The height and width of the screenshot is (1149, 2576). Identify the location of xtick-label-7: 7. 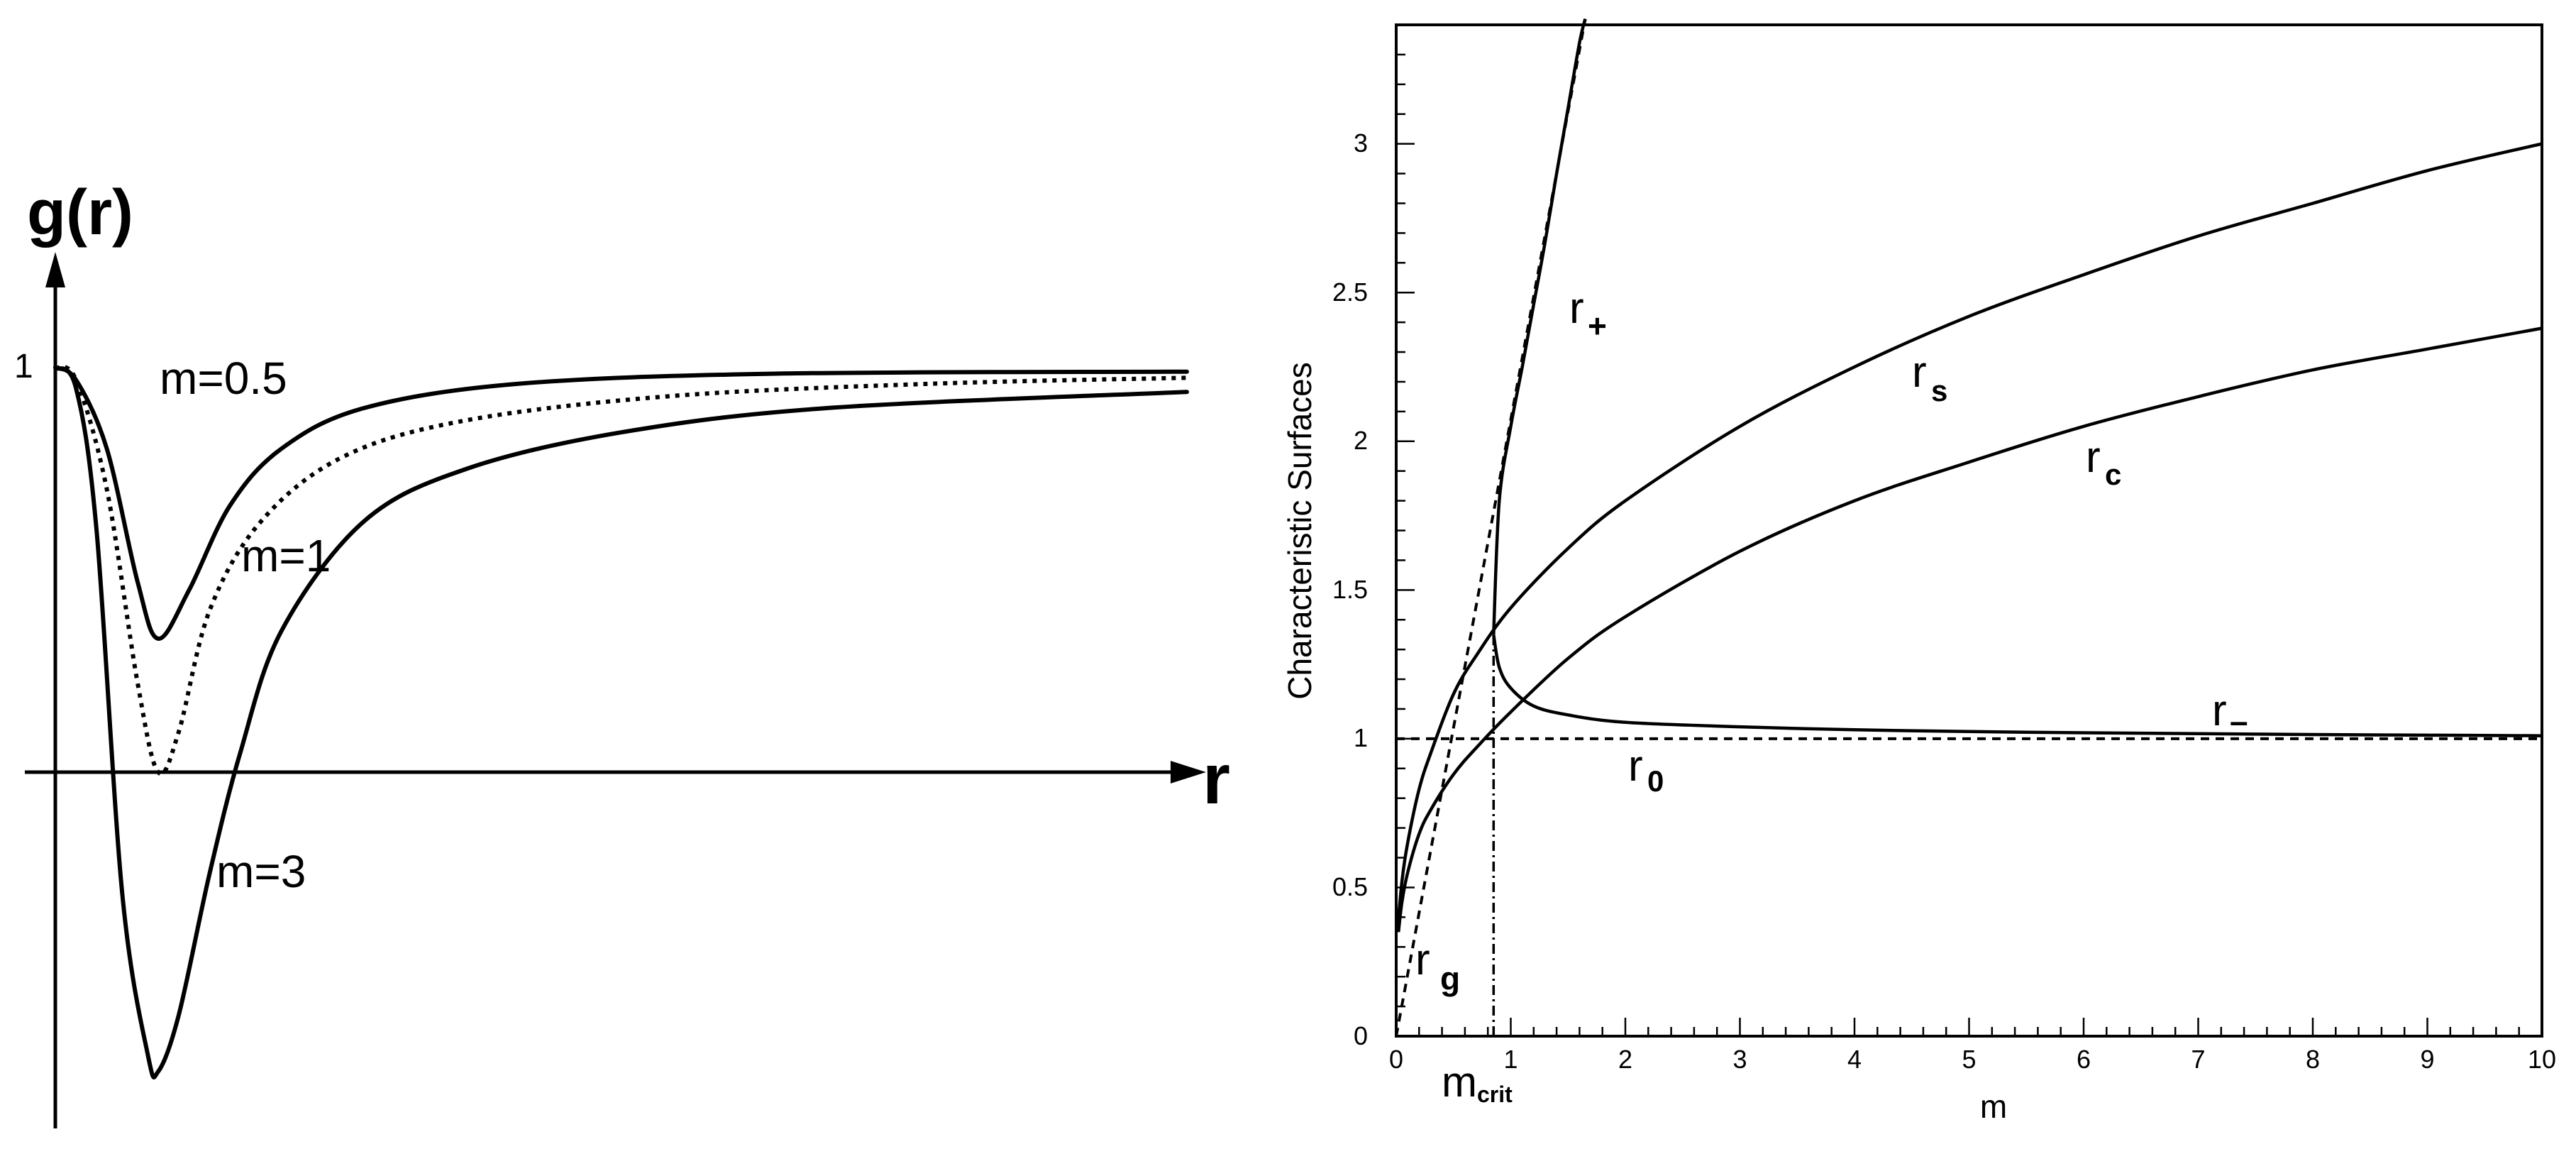
(2198, 1059).